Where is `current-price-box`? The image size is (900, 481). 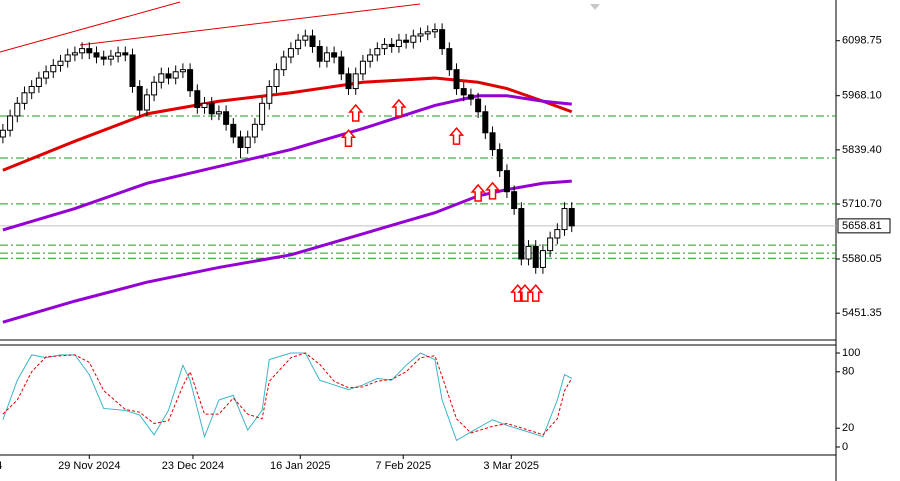
current-price-box is located at coordinates (864, 226).